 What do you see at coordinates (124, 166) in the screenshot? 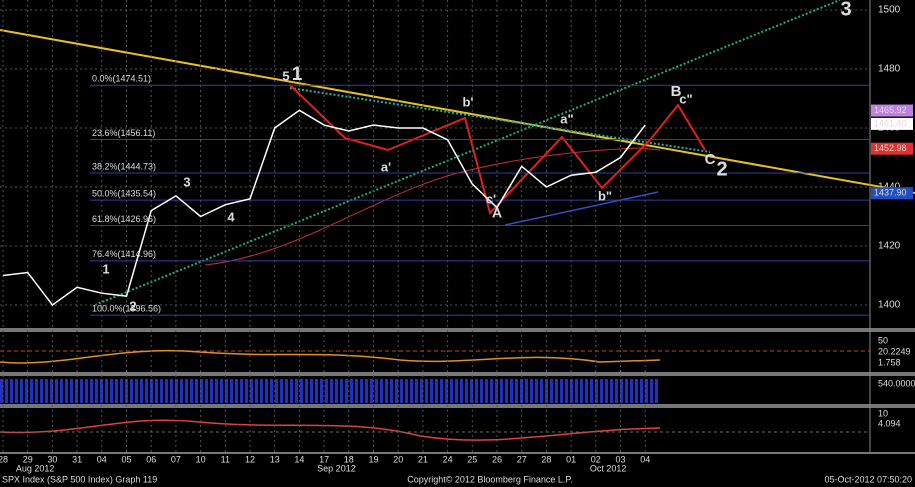
I see `fib-label: 38.2%(1444.73)` at bounding box center [124, 166].